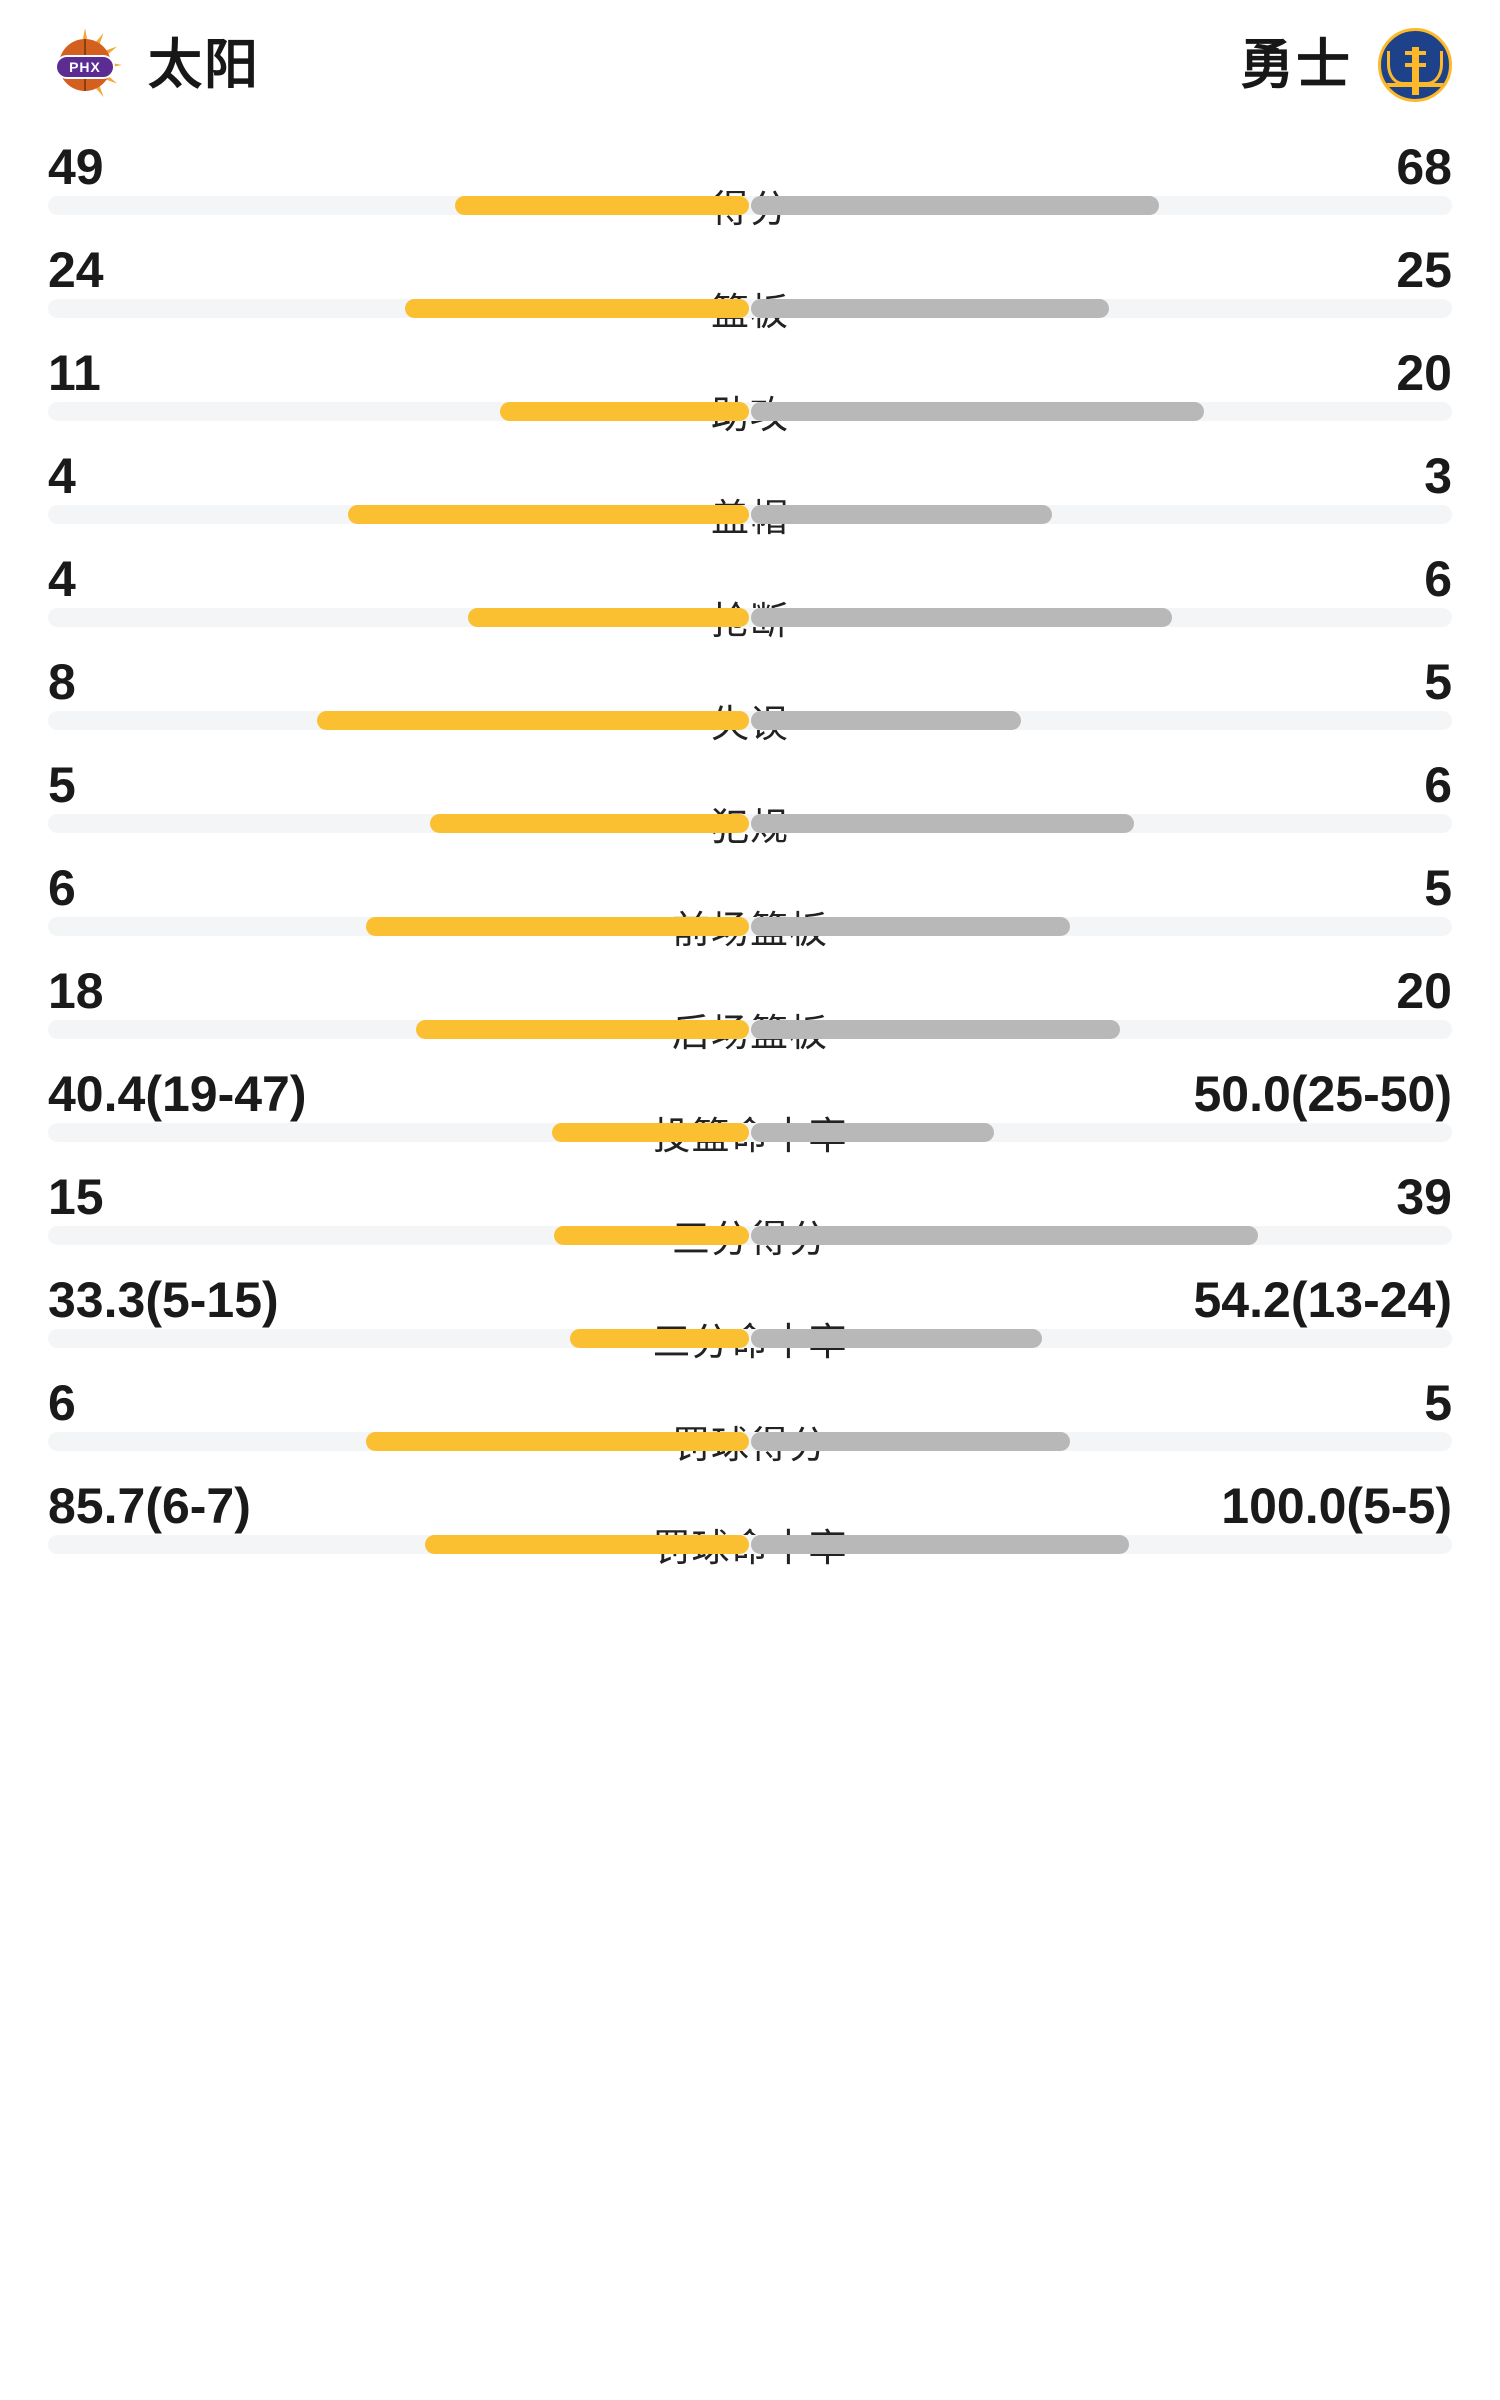 The width and height of the screenshot is (1500, 2400). Describe the element at coordinates (76, 167) in the screenshot. I see `home-stat-value: 49` at that location.